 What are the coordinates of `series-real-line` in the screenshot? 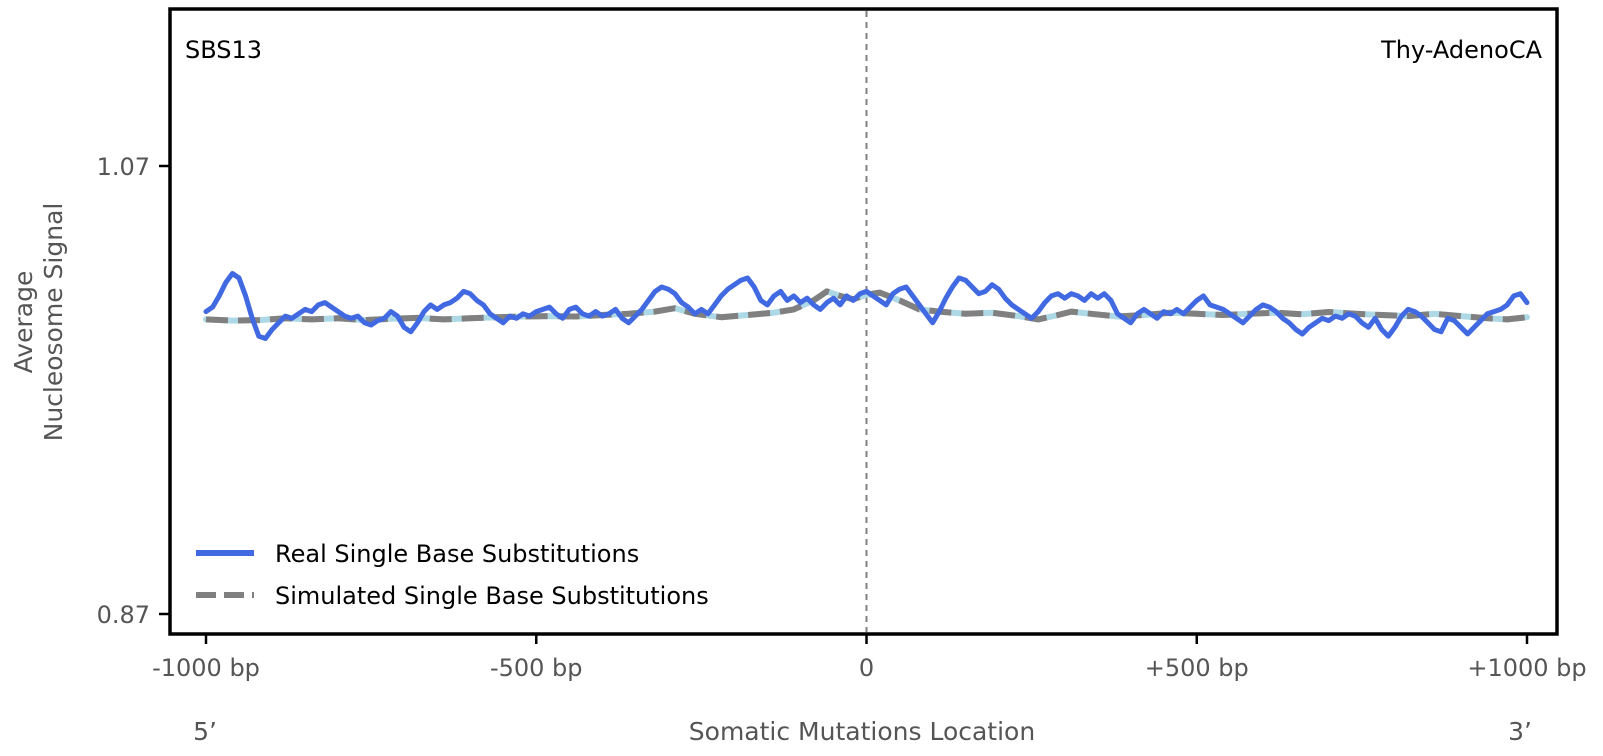 It's located at (866, 306).